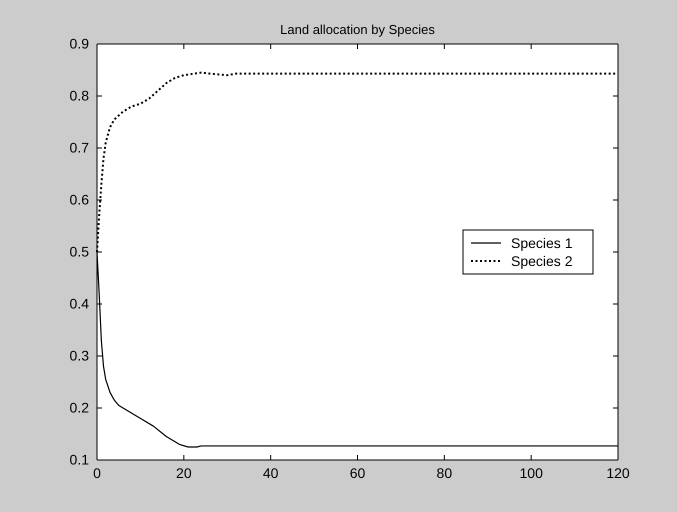 The image size is (677, 512). What do you see at coordinates (618, 472) in the screenshot?
I see `x-tick-label: 120` at bounding box center [618, 472].